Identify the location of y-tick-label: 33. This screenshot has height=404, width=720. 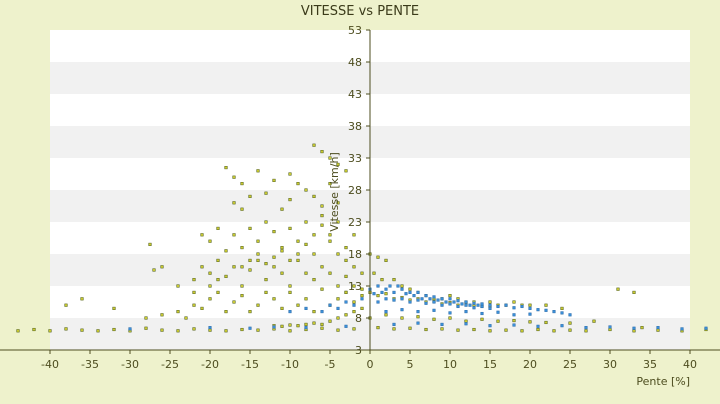
(355, 158).